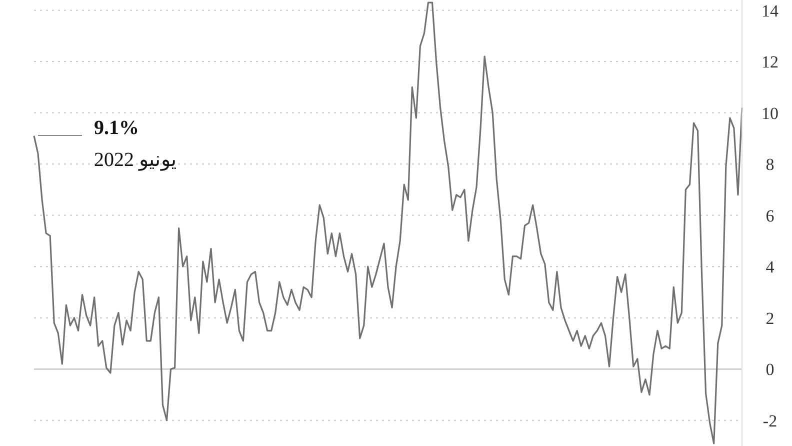  Describe the element at coordinates (116, 128) in the screenshot. I see `annotation: 9.1%` at that location.